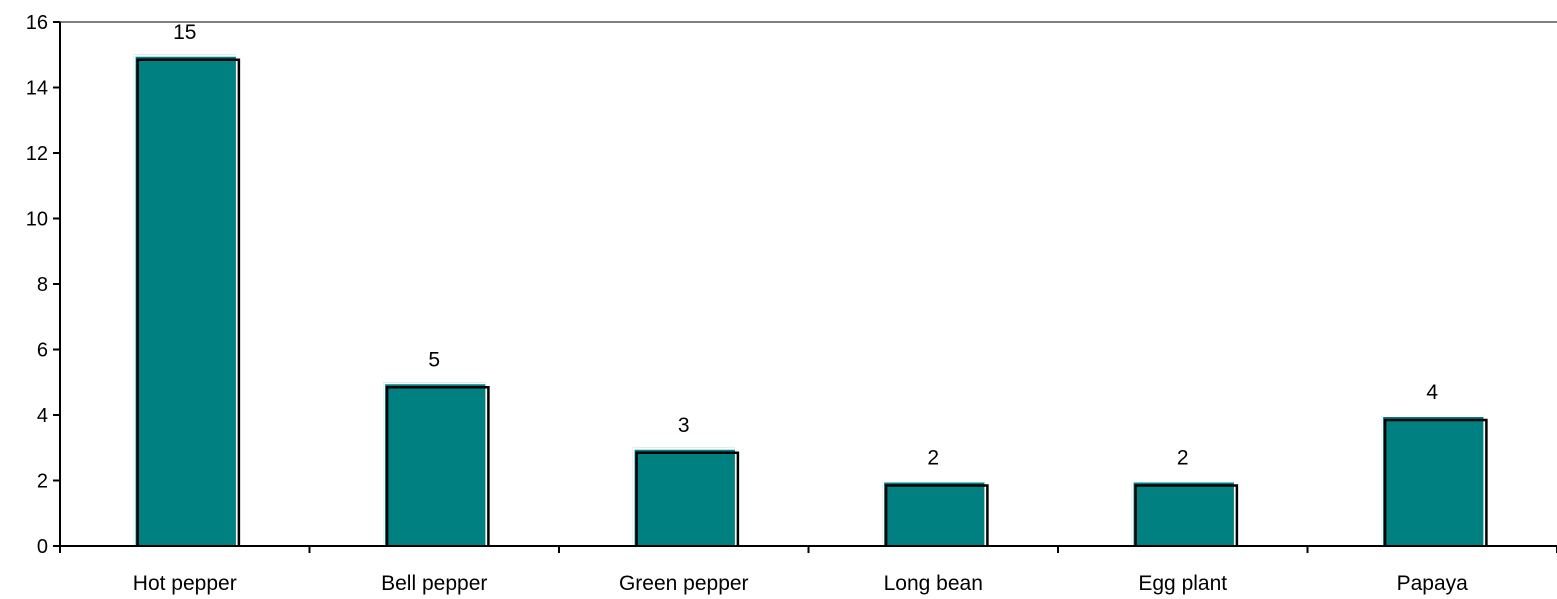  Describe the element at coordinates (684, 425) in the screenshot. I see `data-label: 3` at that location.